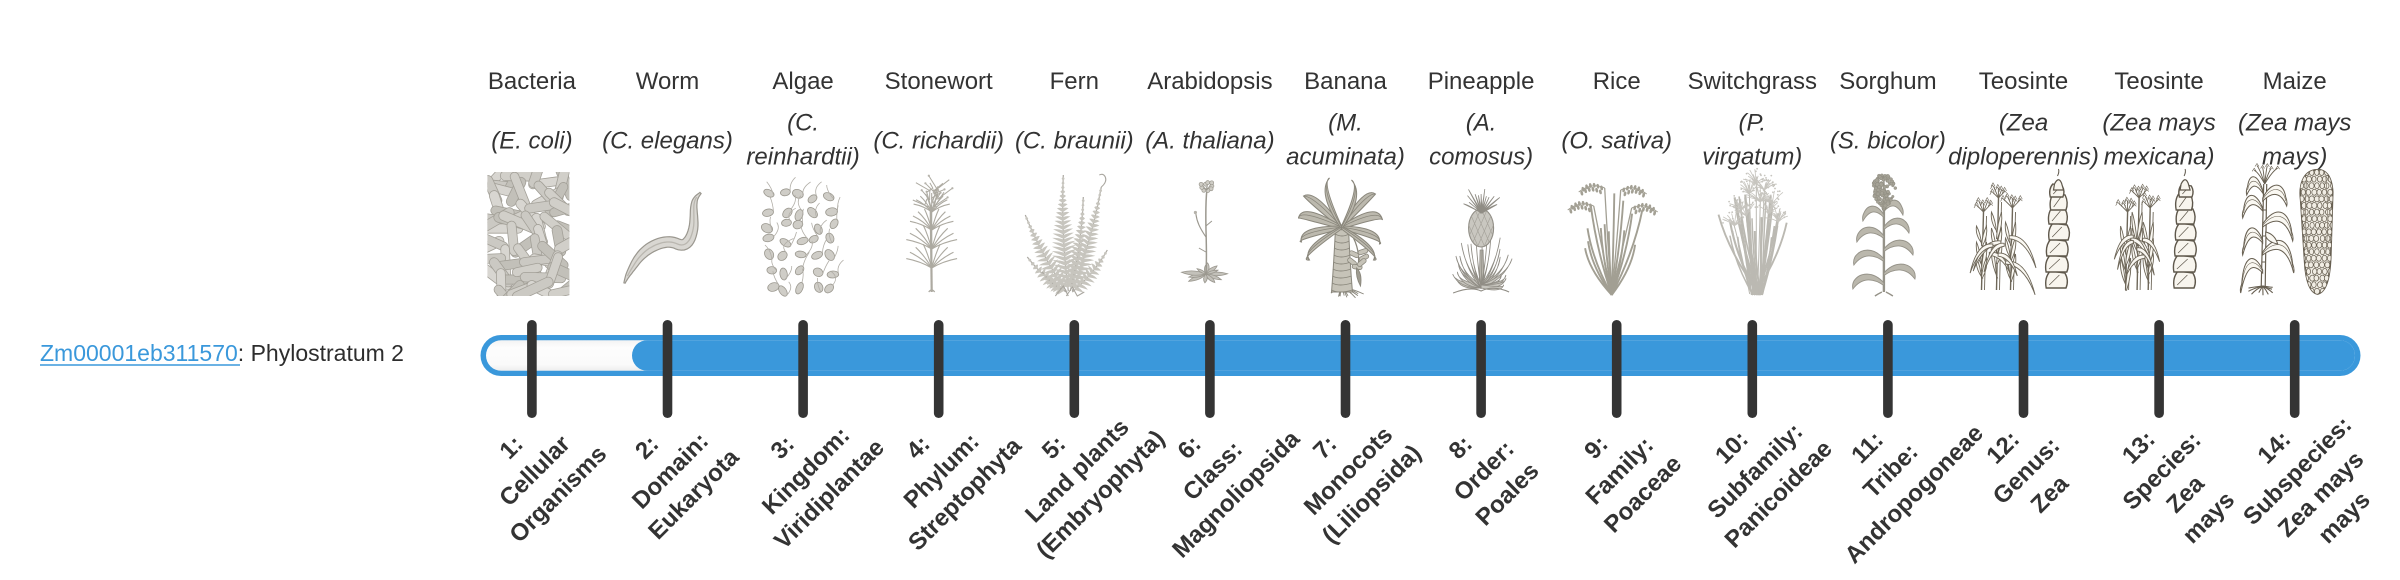 The height and width of the screenshot is (580, 2400). I want to click on svg-text: (A., so click(1481, 123).